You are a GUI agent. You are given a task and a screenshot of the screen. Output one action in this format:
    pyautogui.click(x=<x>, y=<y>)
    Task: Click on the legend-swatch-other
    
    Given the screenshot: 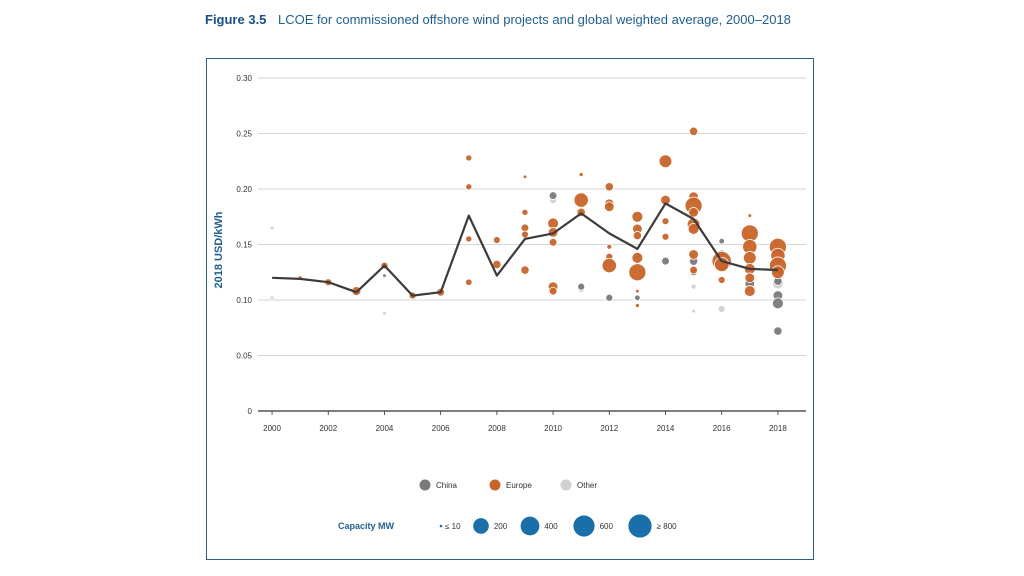 What is the action you would take?
    pyautogui.click(x=566, y=485)
    